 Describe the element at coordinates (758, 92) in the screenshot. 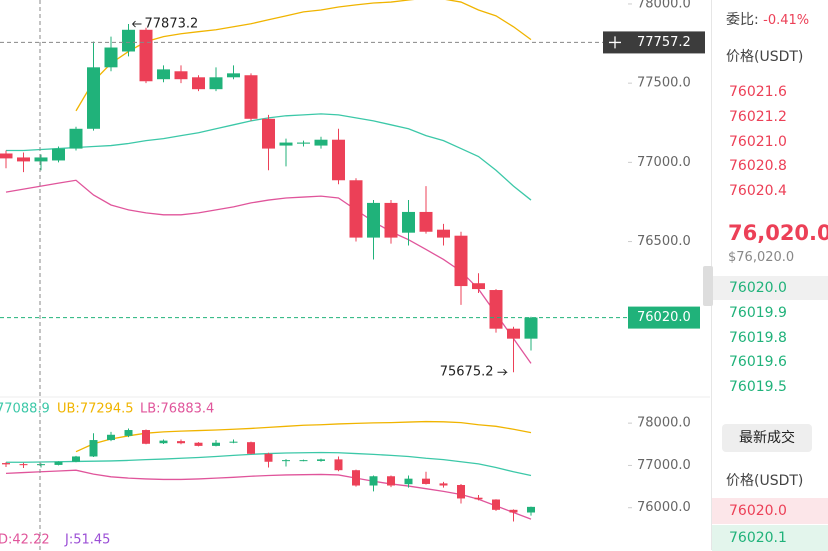

I see `ask-price: 76021.6` at that location.